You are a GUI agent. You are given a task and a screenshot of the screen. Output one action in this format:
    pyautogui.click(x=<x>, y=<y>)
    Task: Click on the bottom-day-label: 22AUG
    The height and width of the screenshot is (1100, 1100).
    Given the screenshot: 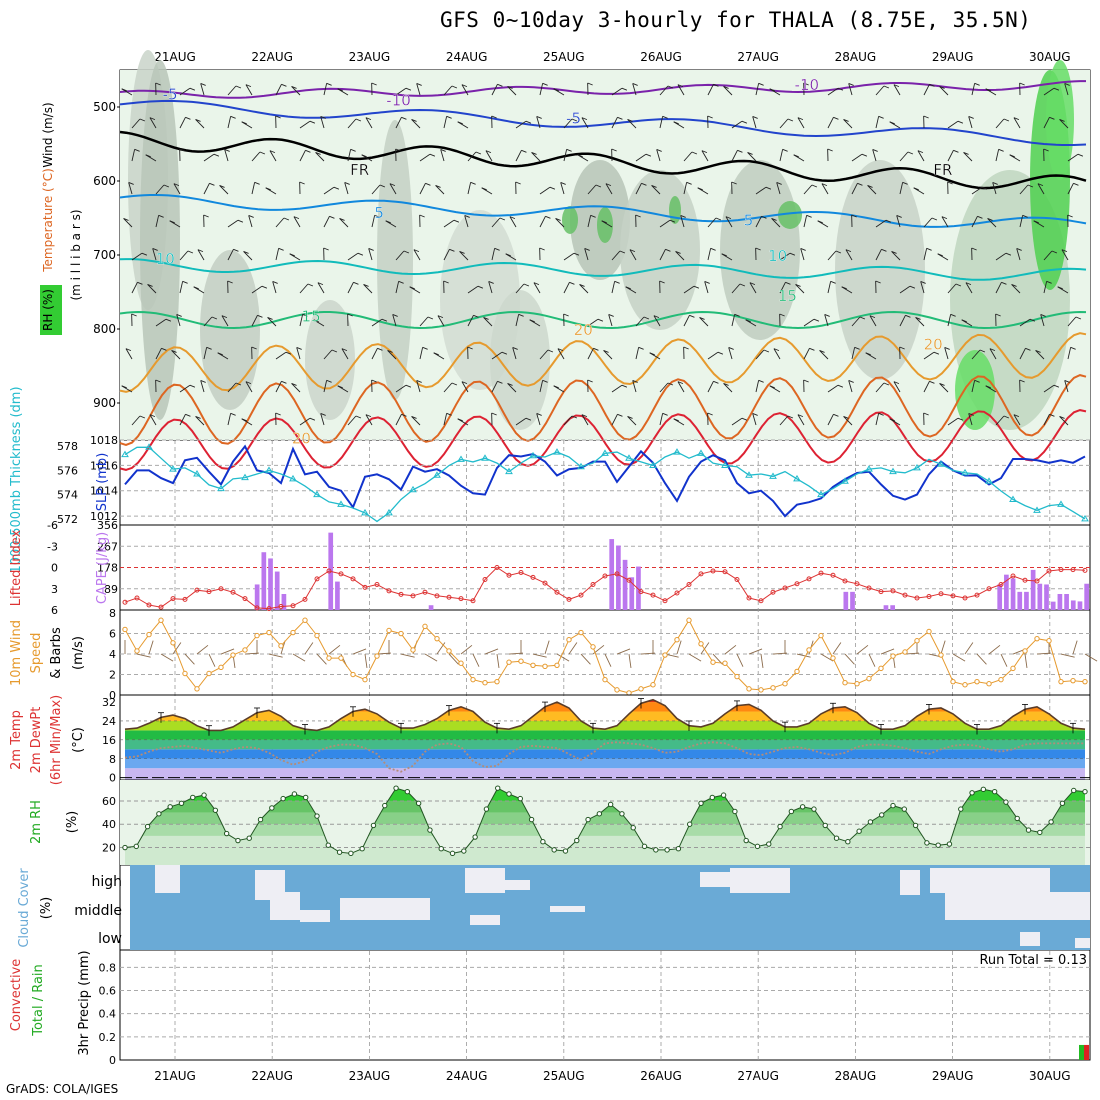 What is the action you would take?
    pyautogui.click(x=272, y=1076)
    